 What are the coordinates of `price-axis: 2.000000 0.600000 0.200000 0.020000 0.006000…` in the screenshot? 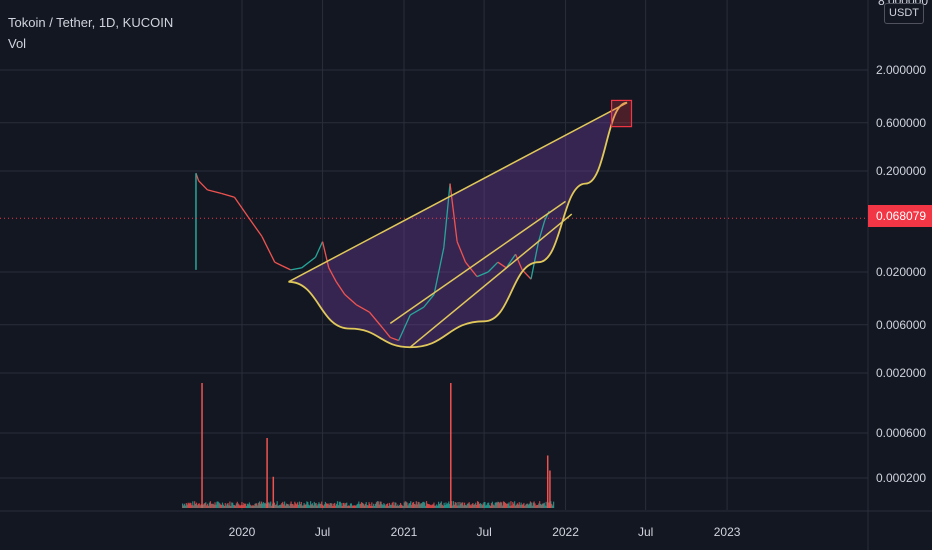 It's located at (901, 274).